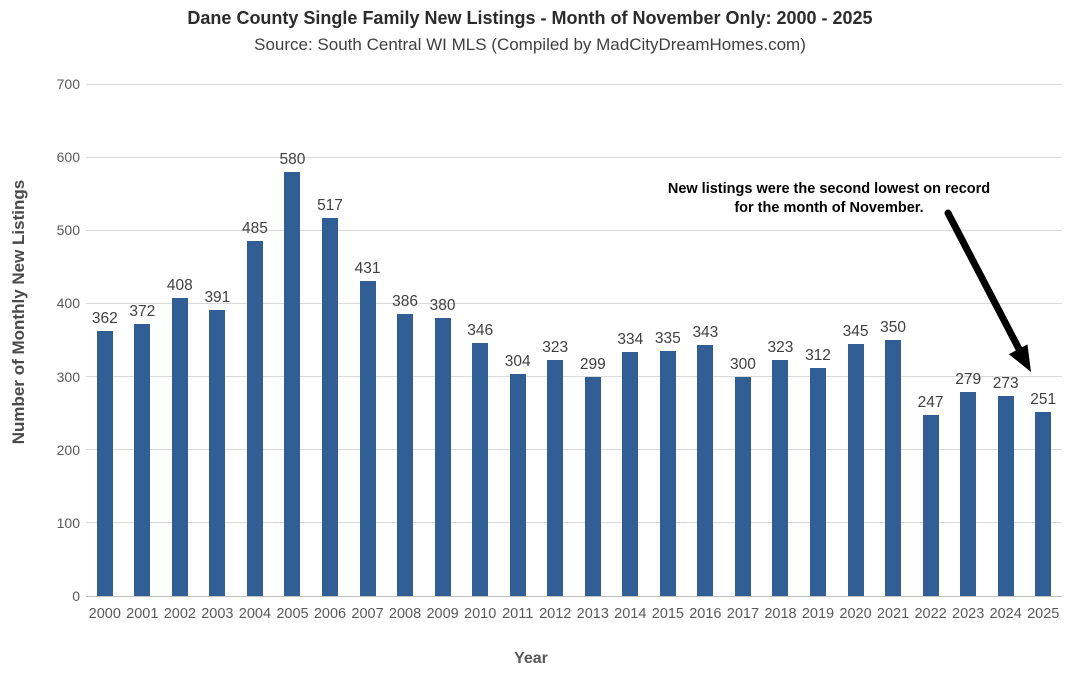  I want to click on x-tick-label: 2014, so click(630, 614).